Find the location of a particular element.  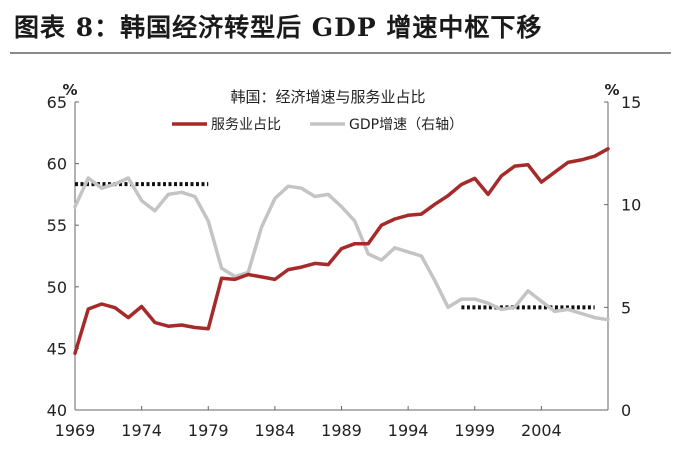

y-right-tick-label: 10 is located at coordinates (631, 205).